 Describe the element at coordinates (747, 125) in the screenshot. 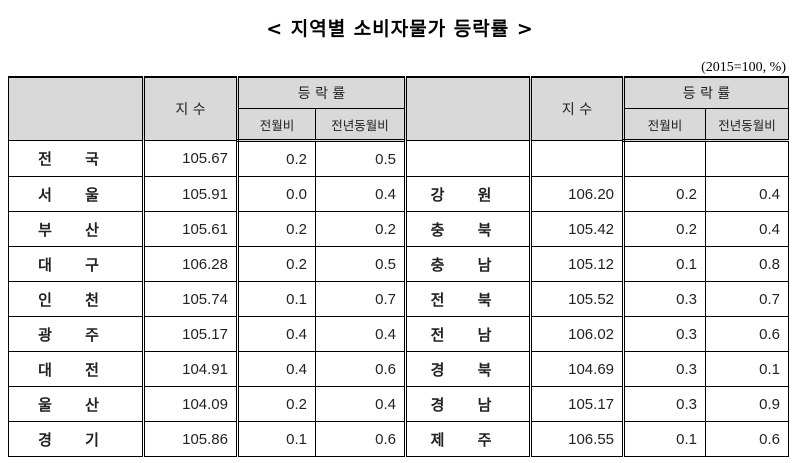

I see `header-yoy-right: 전년동월비` at that location.